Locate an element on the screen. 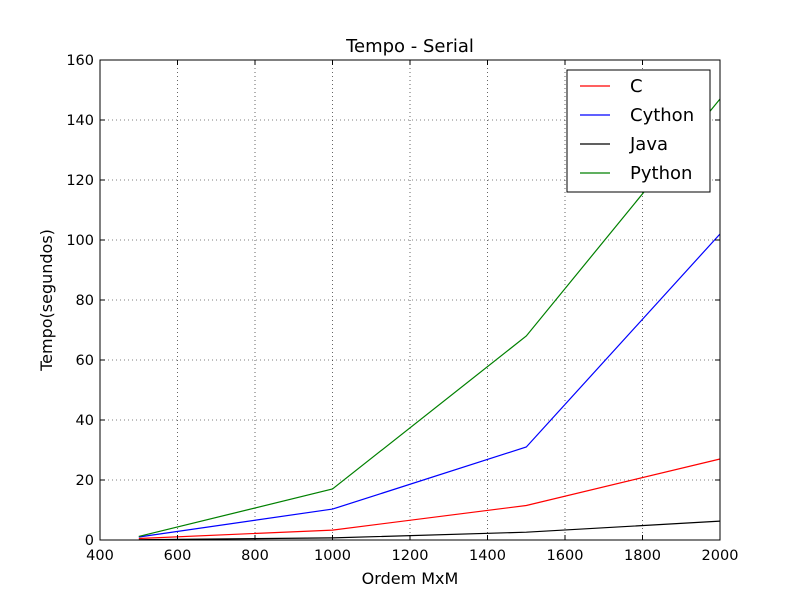  legend-label-cython: Cython is located at coordinates (662, 115).